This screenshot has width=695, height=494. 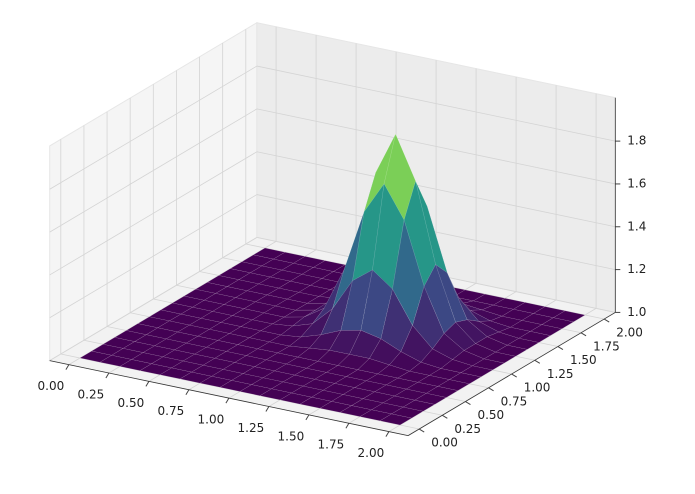 I want to click on y-tick-label: 0.50, so click(x=490, y=415).